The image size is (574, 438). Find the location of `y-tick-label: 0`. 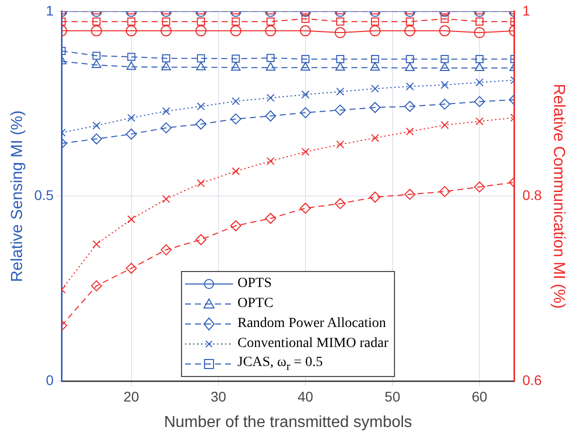

y-tick-label: 0 is located at coordinates (50, 380).